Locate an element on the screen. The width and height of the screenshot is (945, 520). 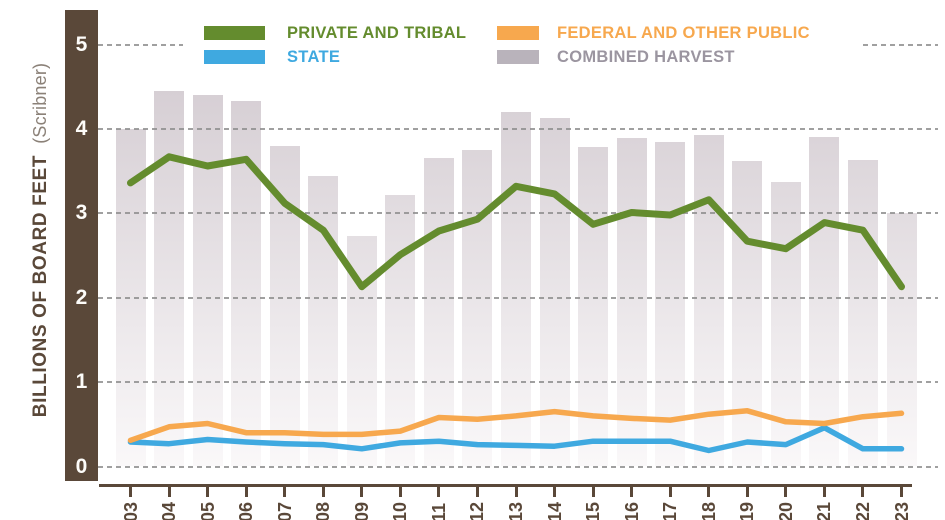
y-tick-label-3: 3 is located at coordinates (81, 213).